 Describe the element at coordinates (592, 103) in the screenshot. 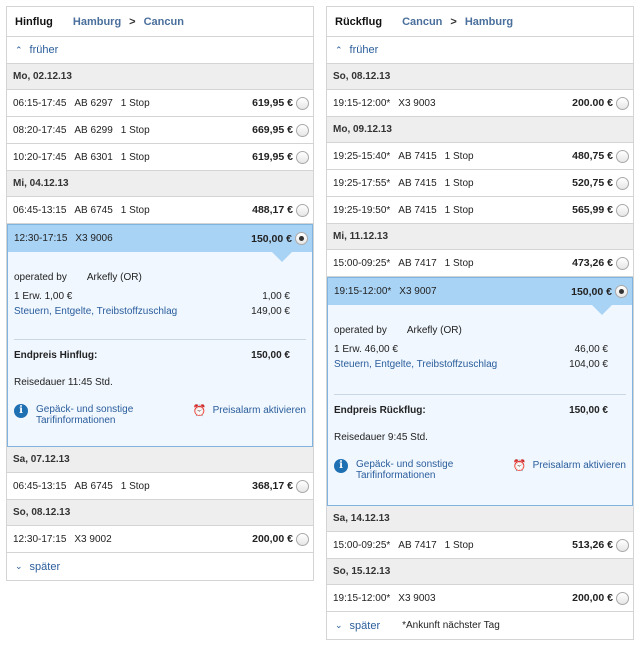

I see `flight-price: 200.00 €` at that location.